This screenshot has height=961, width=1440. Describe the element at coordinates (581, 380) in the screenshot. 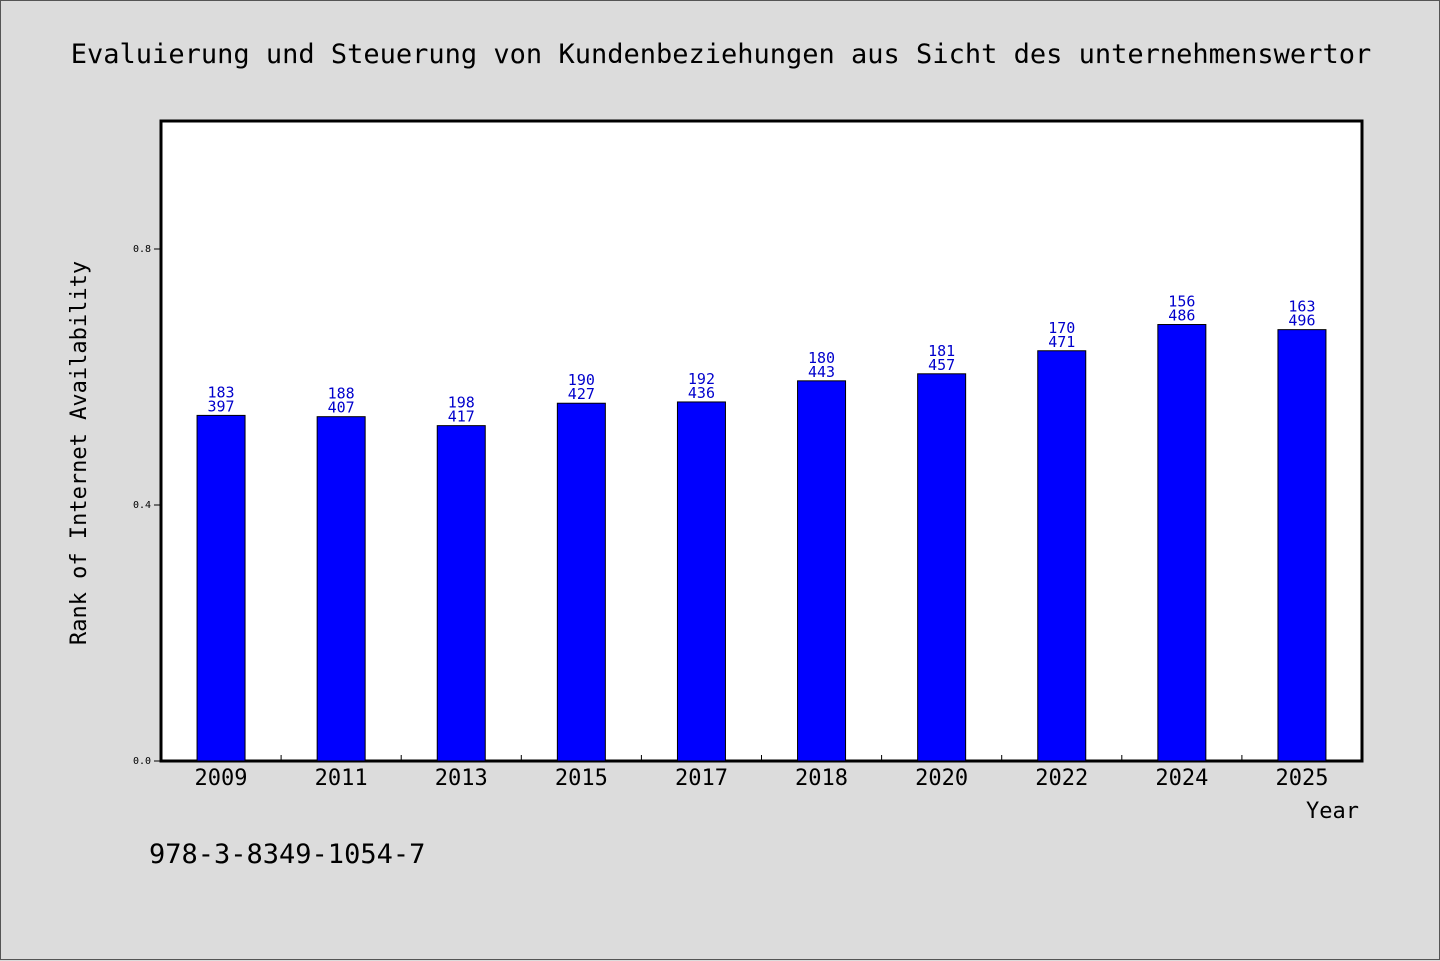

I see `bar-label-top: 190` at that location.